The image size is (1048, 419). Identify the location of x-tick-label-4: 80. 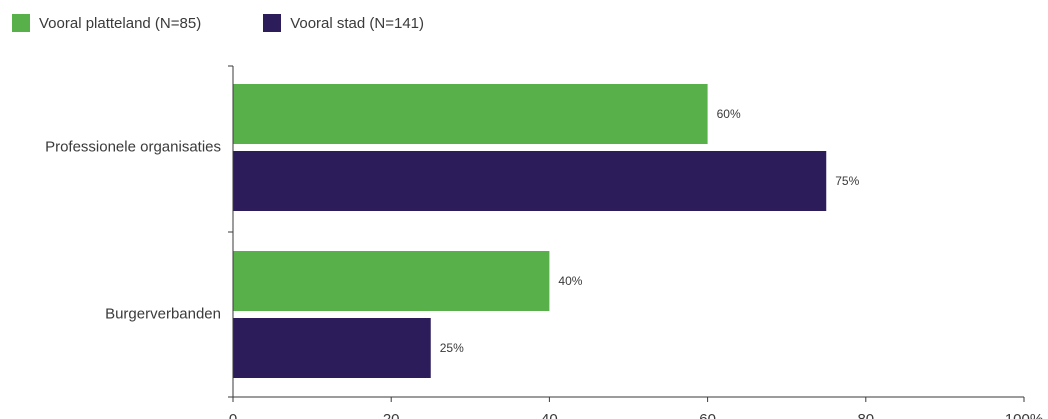
(865, 415).